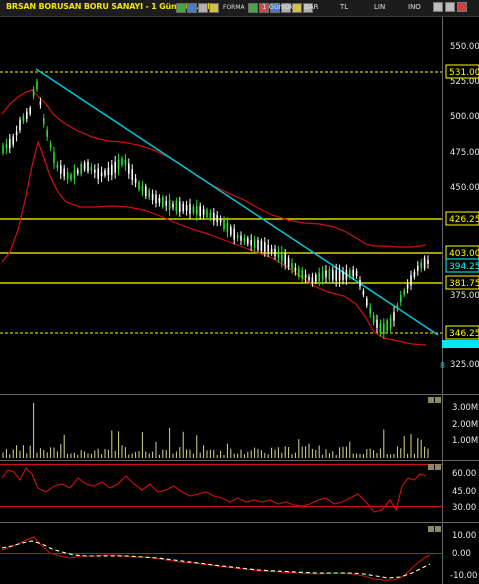  I want to click on svg-text: 426.25, so click(464, 220).